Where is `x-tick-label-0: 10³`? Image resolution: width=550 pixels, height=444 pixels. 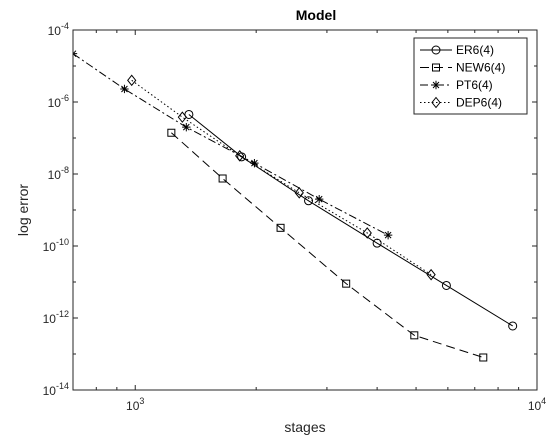
x-tick-label-0: 10³ is located at coordinates (135, 404).